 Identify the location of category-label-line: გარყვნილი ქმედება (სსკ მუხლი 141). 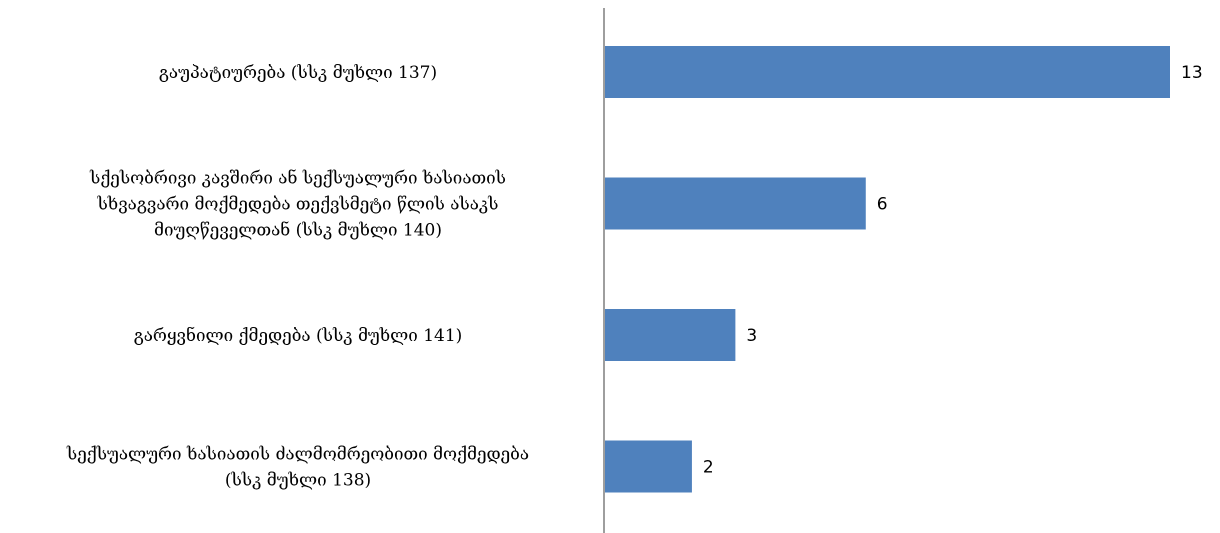
(298, 336).